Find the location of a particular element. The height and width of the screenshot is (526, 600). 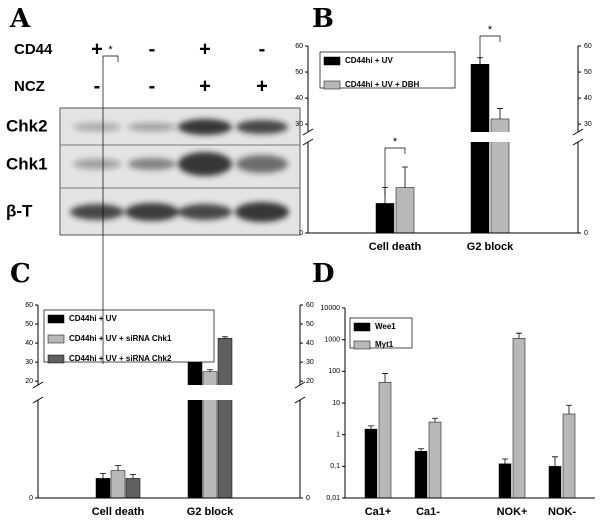

y2-tick-label: 50 is located at coordinates (310, 324).